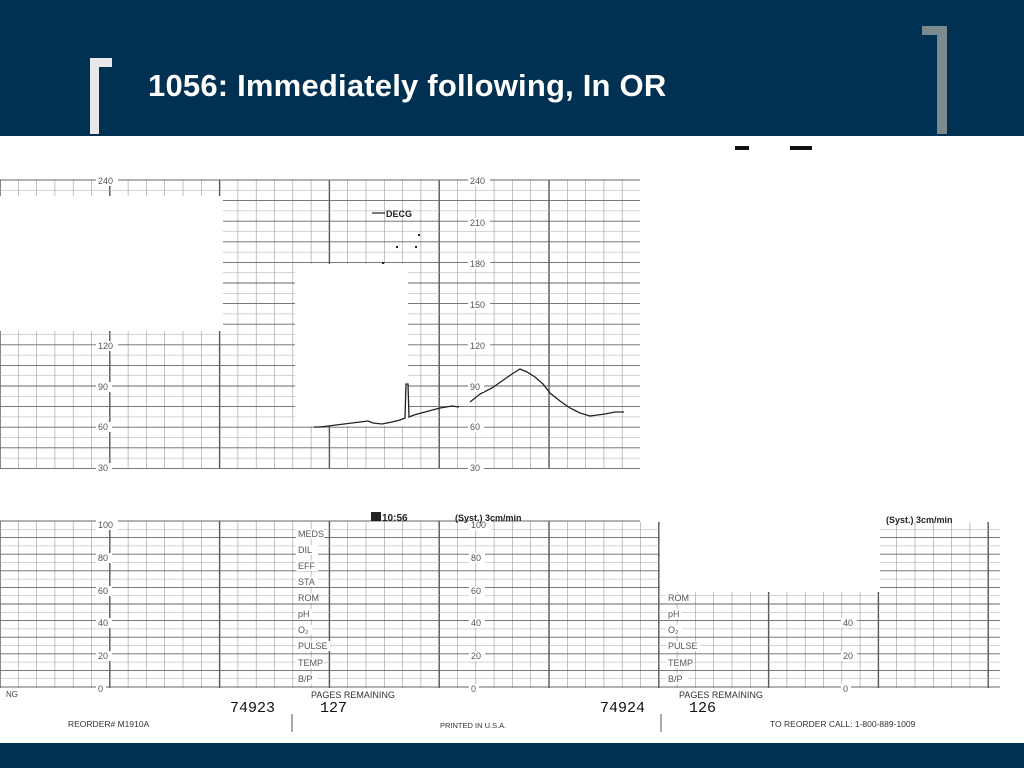  I want to click on printed-in-usa: PRINTED IN U.S.A., so click(473, 725).